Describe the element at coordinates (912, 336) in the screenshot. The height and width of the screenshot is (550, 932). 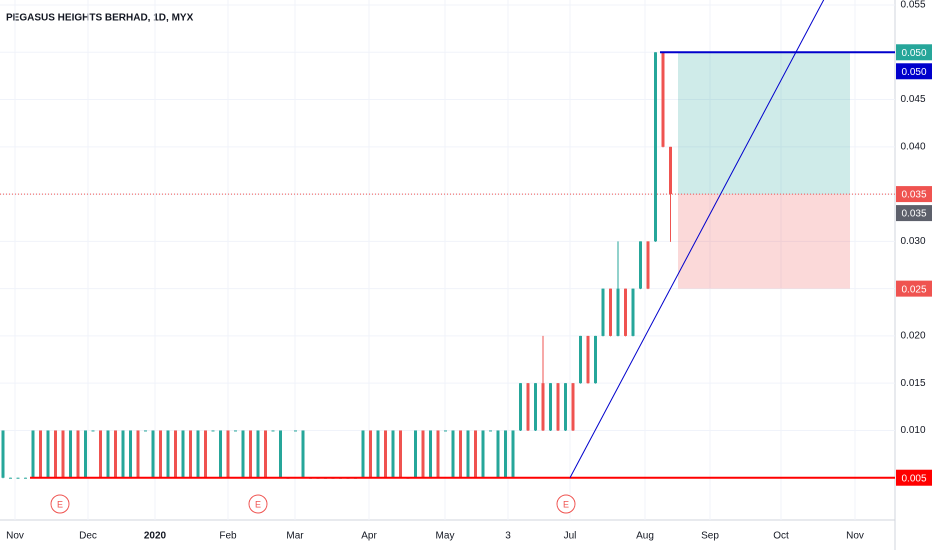
I see `y-tick-label: 0.020` at that location.